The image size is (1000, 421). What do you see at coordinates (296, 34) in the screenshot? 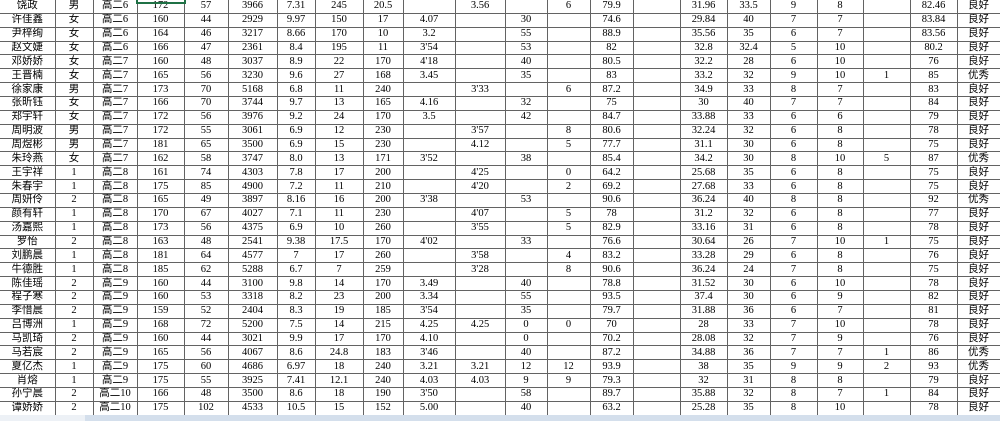
I see `cell-sprint-50m: 8.66` at bounding box center [296, 34].